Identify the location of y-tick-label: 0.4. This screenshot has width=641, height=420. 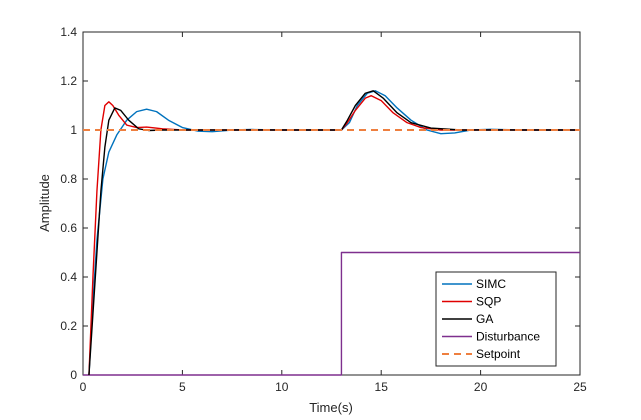
(68, 277).